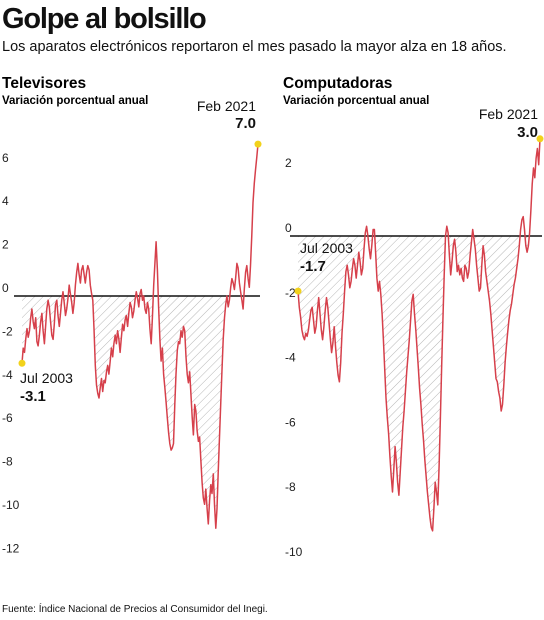  I want to click on computadoras-title: Computadoras, so click(337, 83).